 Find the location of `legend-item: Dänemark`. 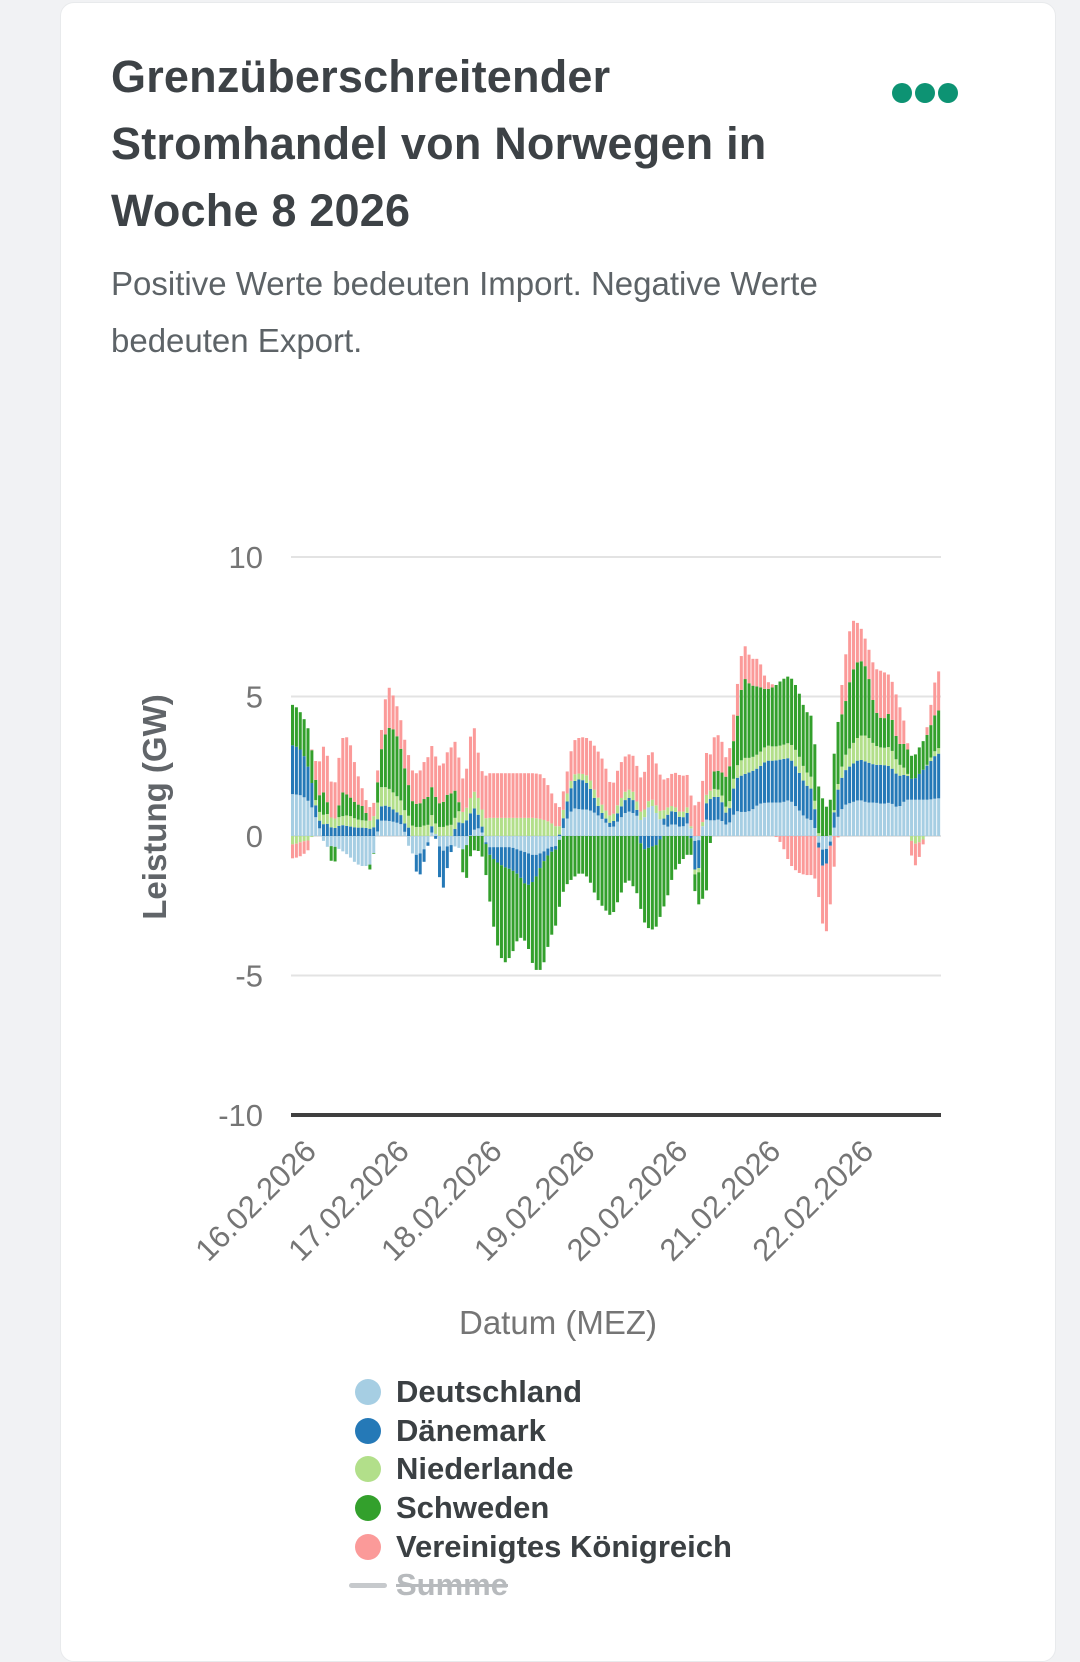

legend-item: Dänemark is located at coordinates (543, 1431).